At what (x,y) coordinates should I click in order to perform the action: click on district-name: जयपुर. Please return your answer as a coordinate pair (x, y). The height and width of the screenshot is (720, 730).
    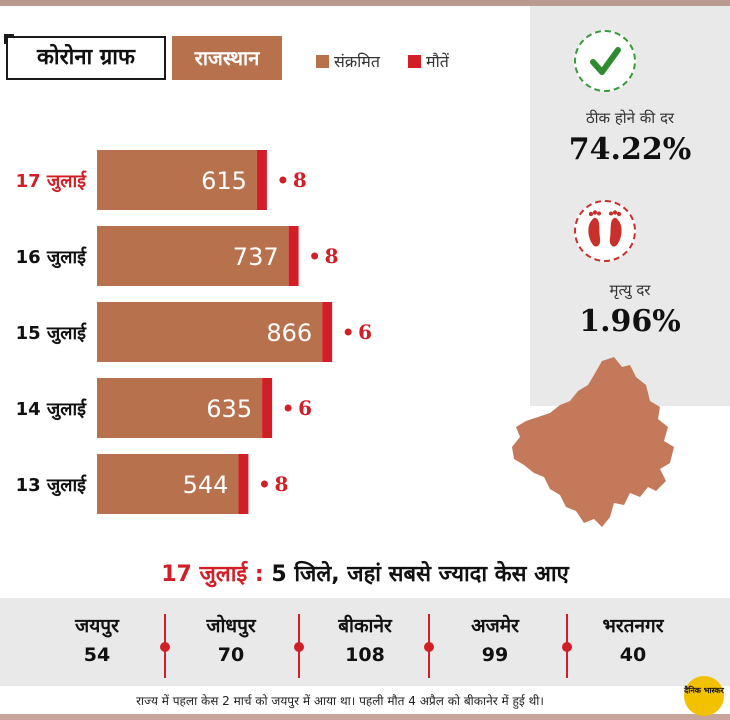
    Looking at the image, I should click on (97, 626).